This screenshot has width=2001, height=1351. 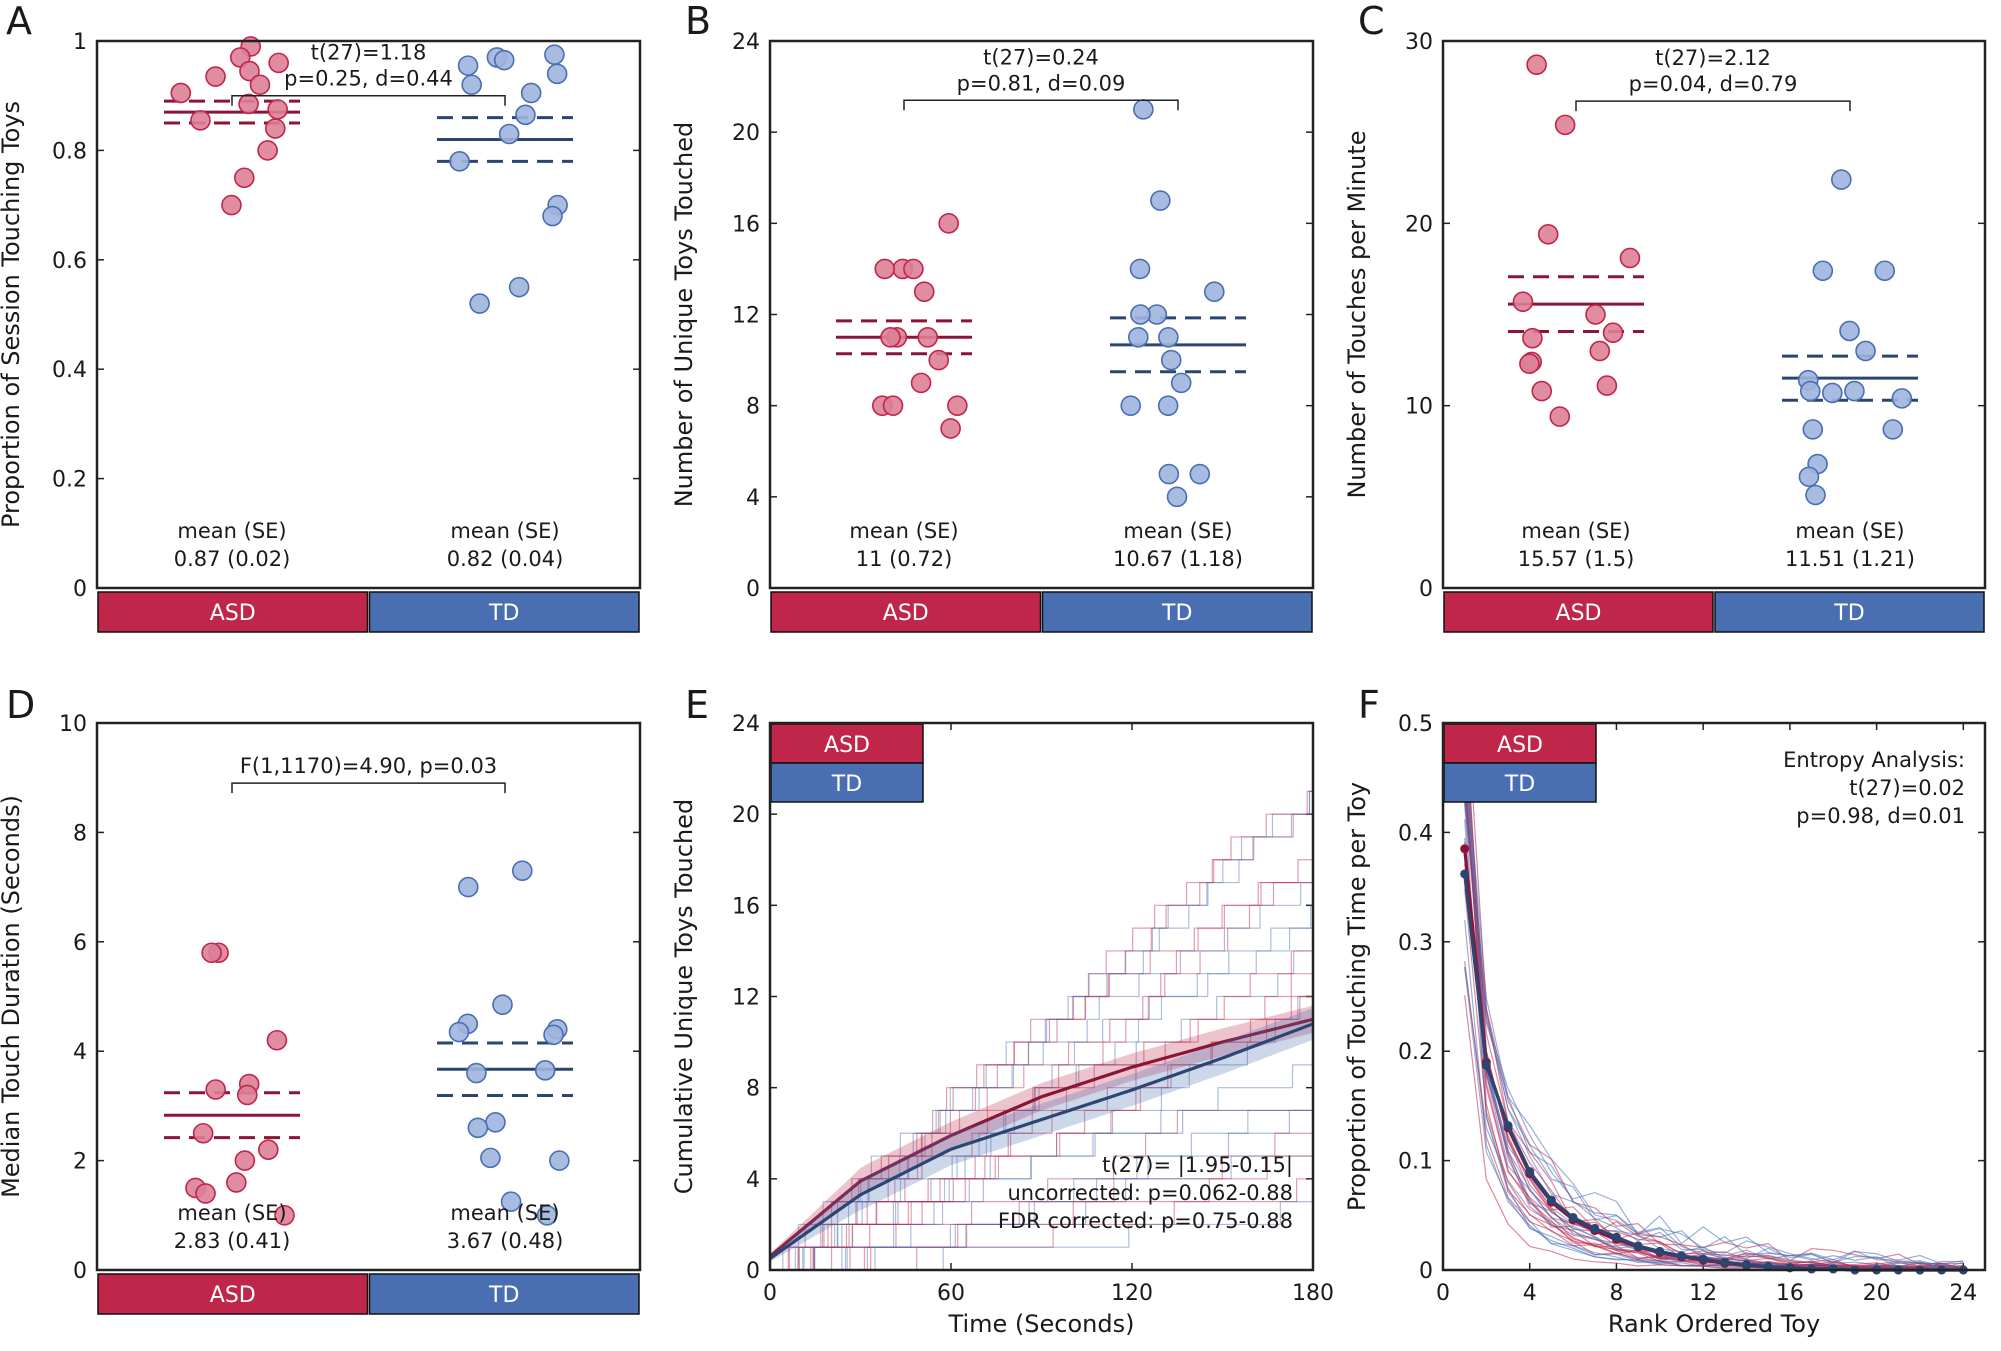 I want to click on group-asd: mean (SE) 15.57 (1.5) ASD, so click(x=1578, y=343).